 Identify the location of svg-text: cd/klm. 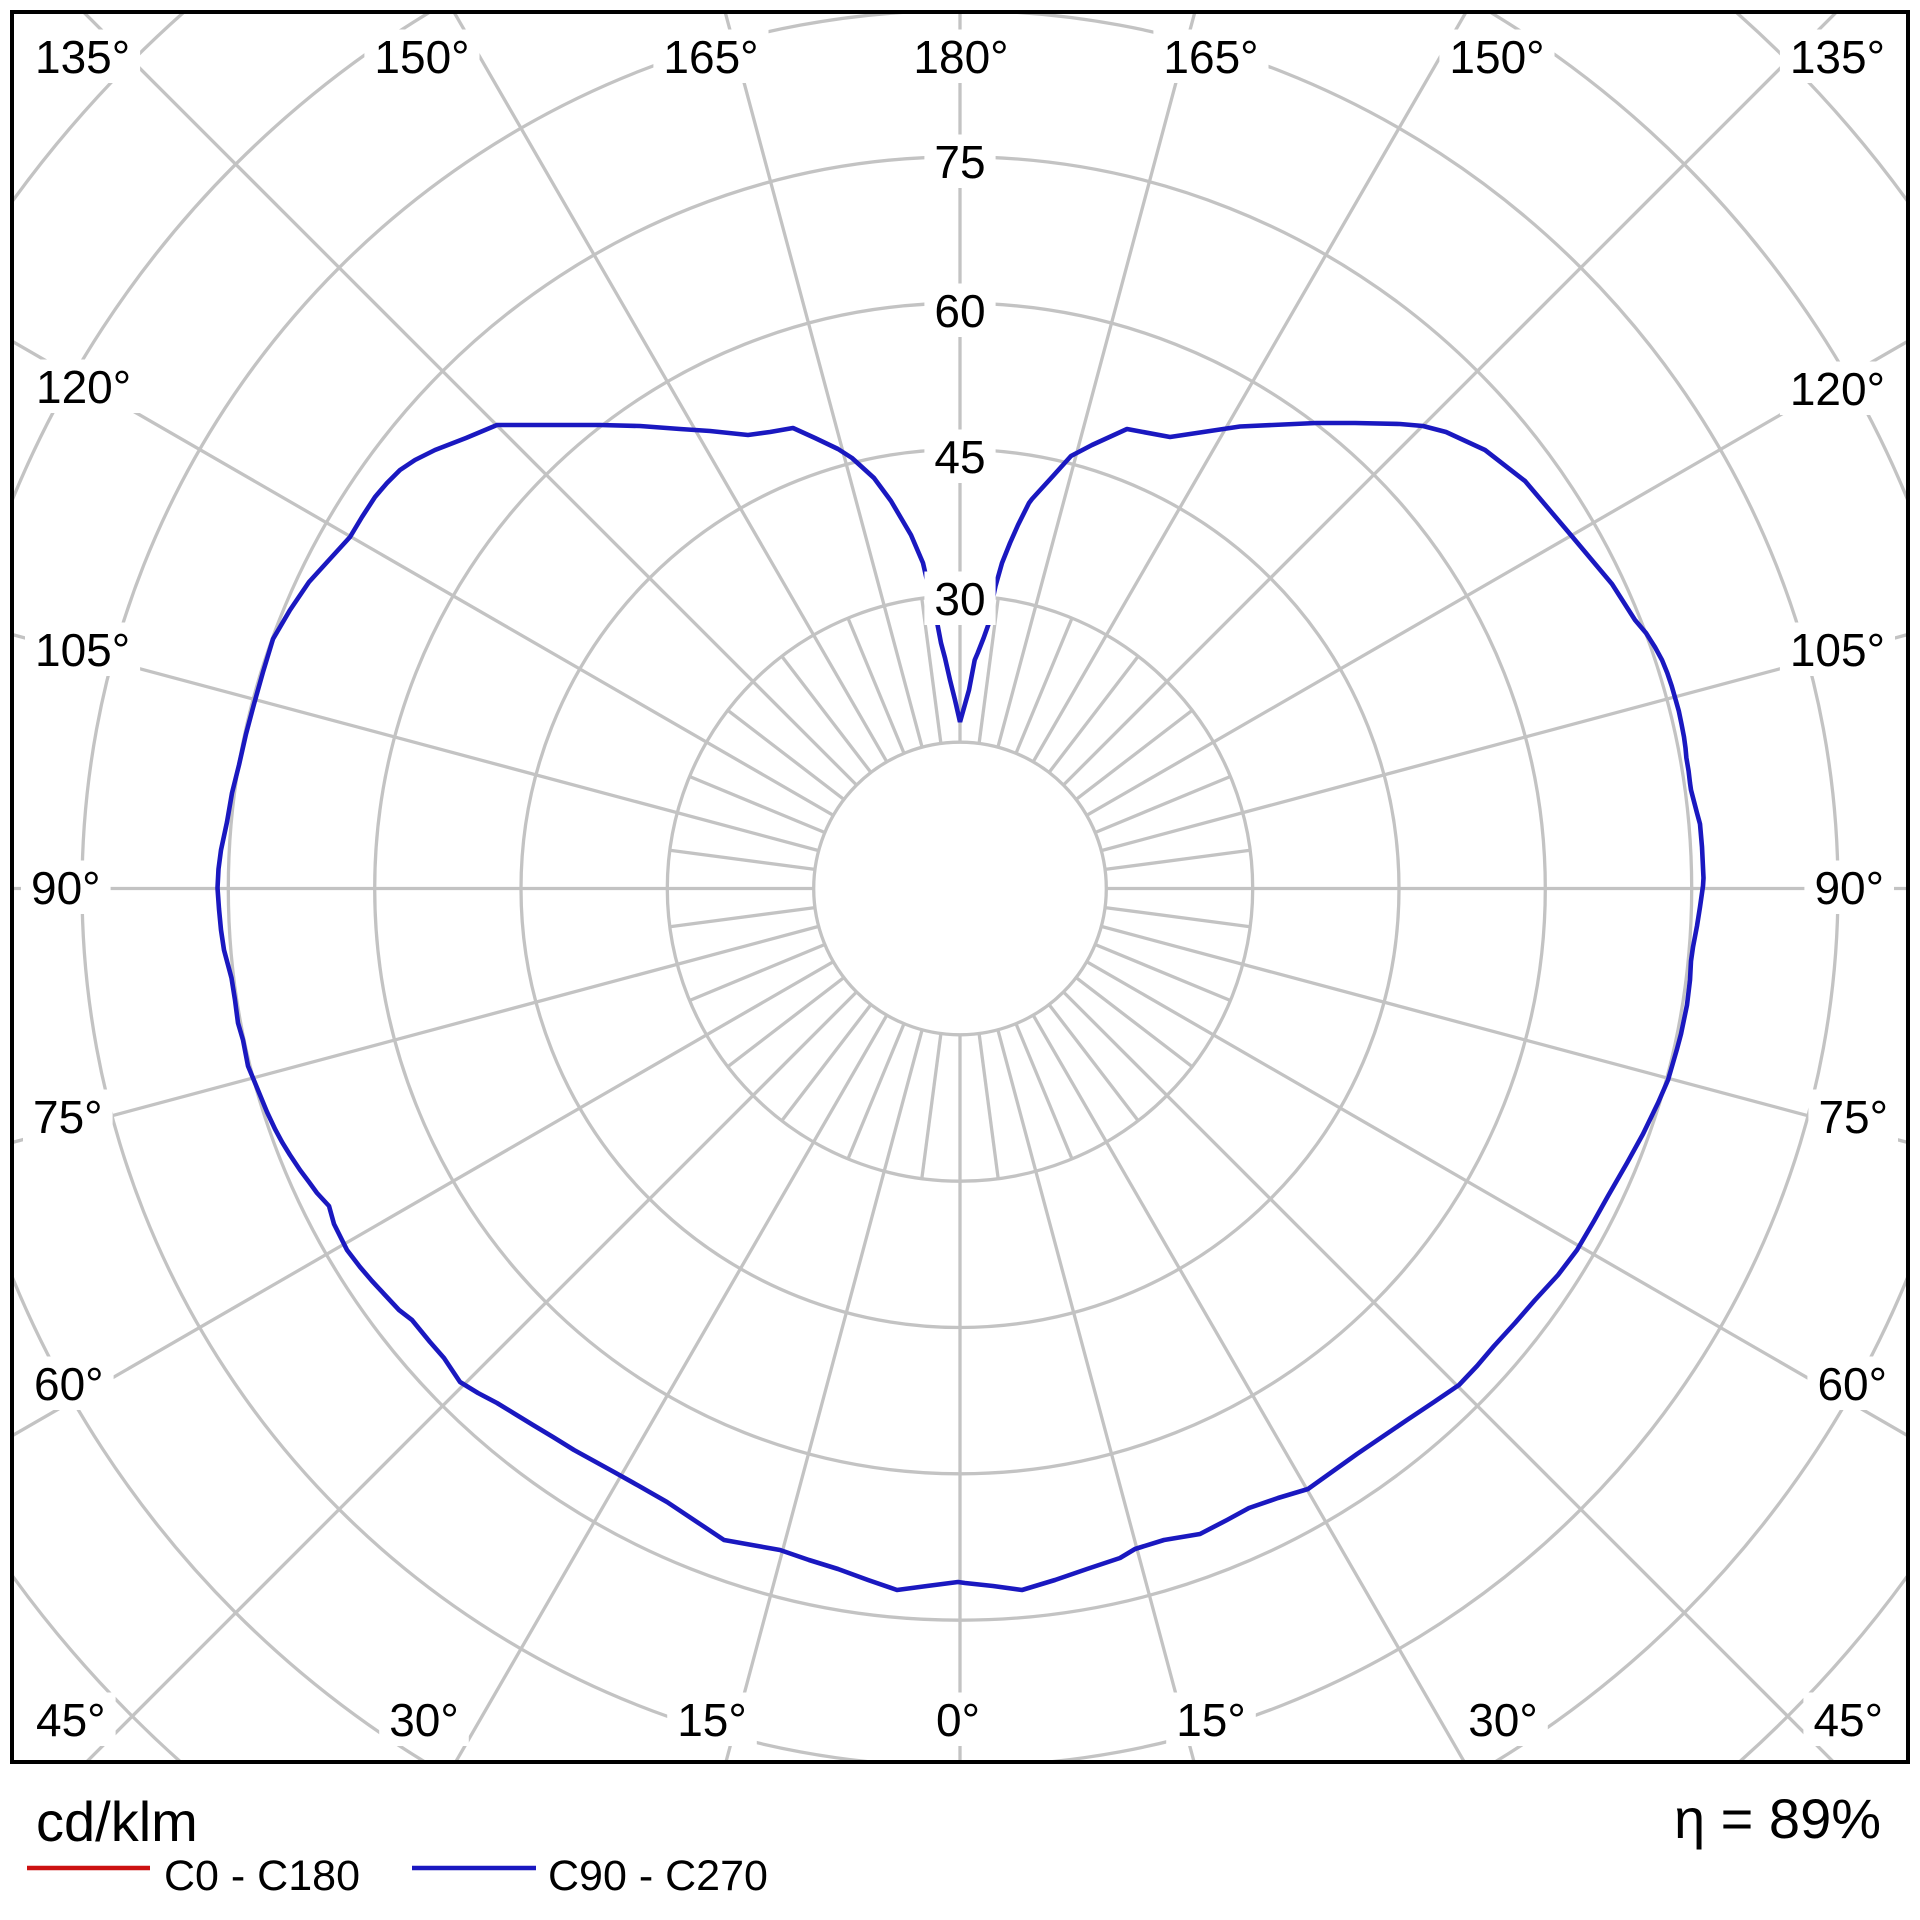
(117, 1821).